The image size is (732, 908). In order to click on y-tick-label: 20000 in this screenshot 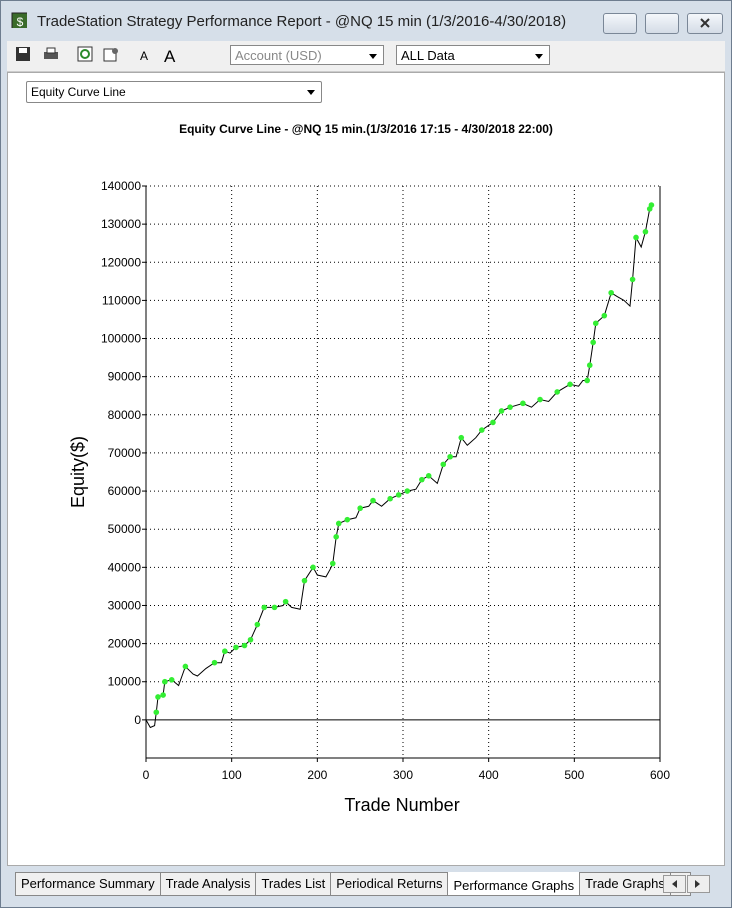, I will do `click(125, 644)`.